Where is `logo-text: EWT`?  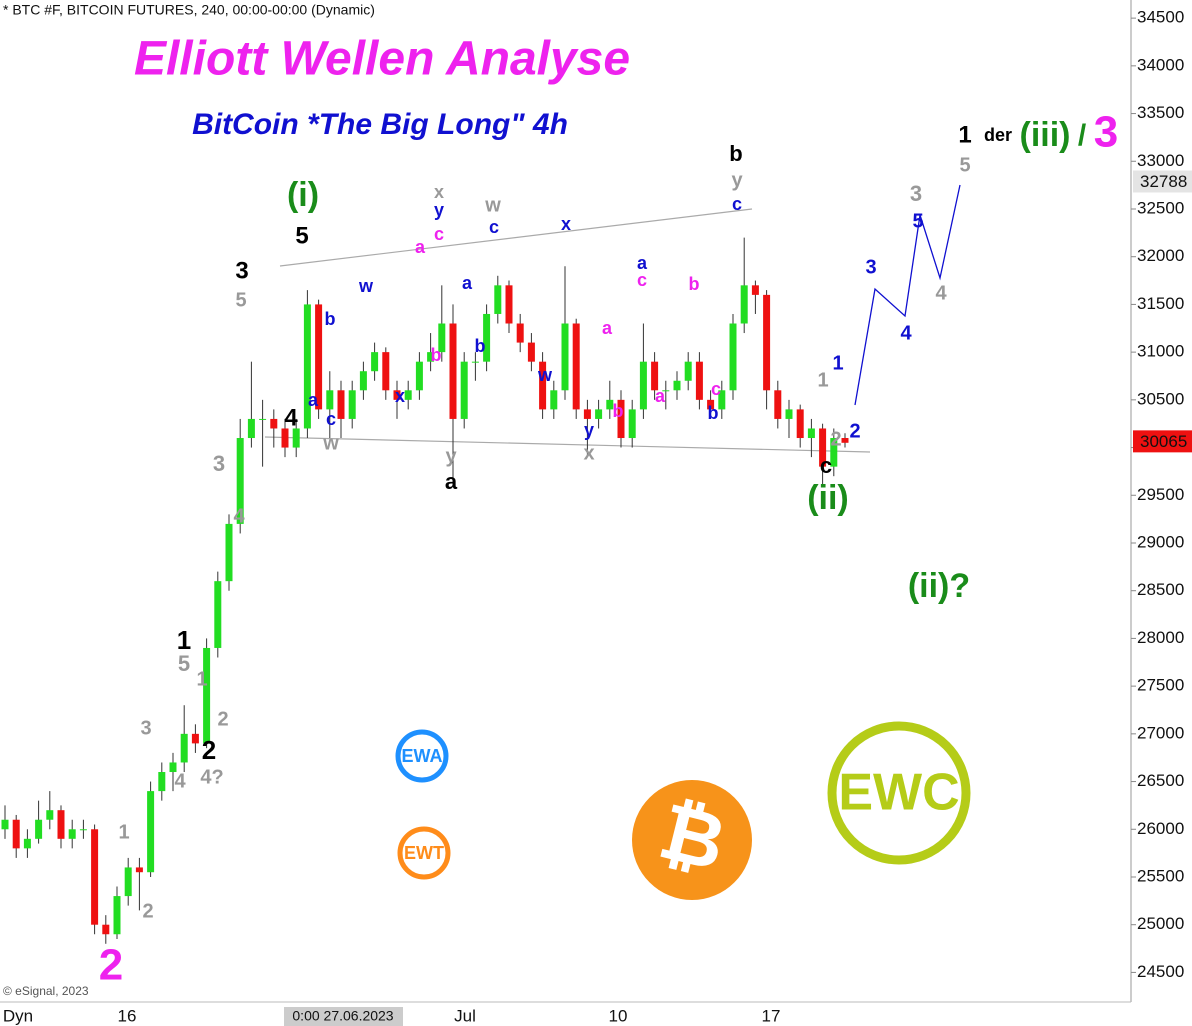 logo-text: EWT is located at coordinates (424, 853).